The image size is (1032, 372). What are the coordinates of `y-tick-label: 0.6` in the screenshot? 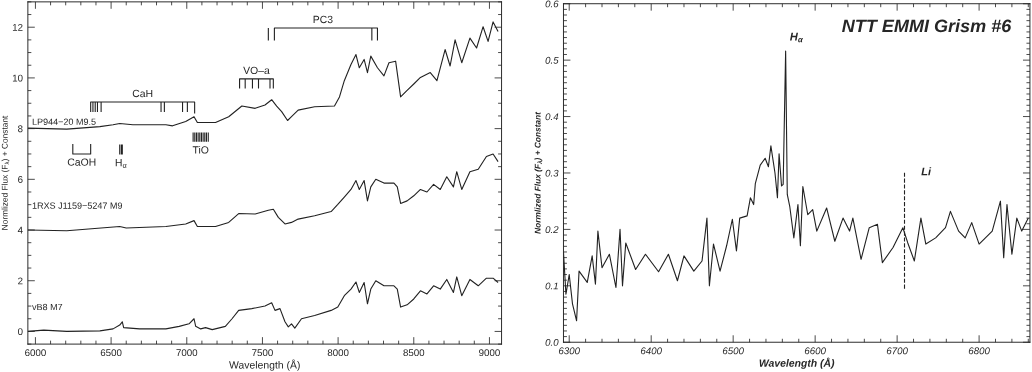 It's located at (552, 4).